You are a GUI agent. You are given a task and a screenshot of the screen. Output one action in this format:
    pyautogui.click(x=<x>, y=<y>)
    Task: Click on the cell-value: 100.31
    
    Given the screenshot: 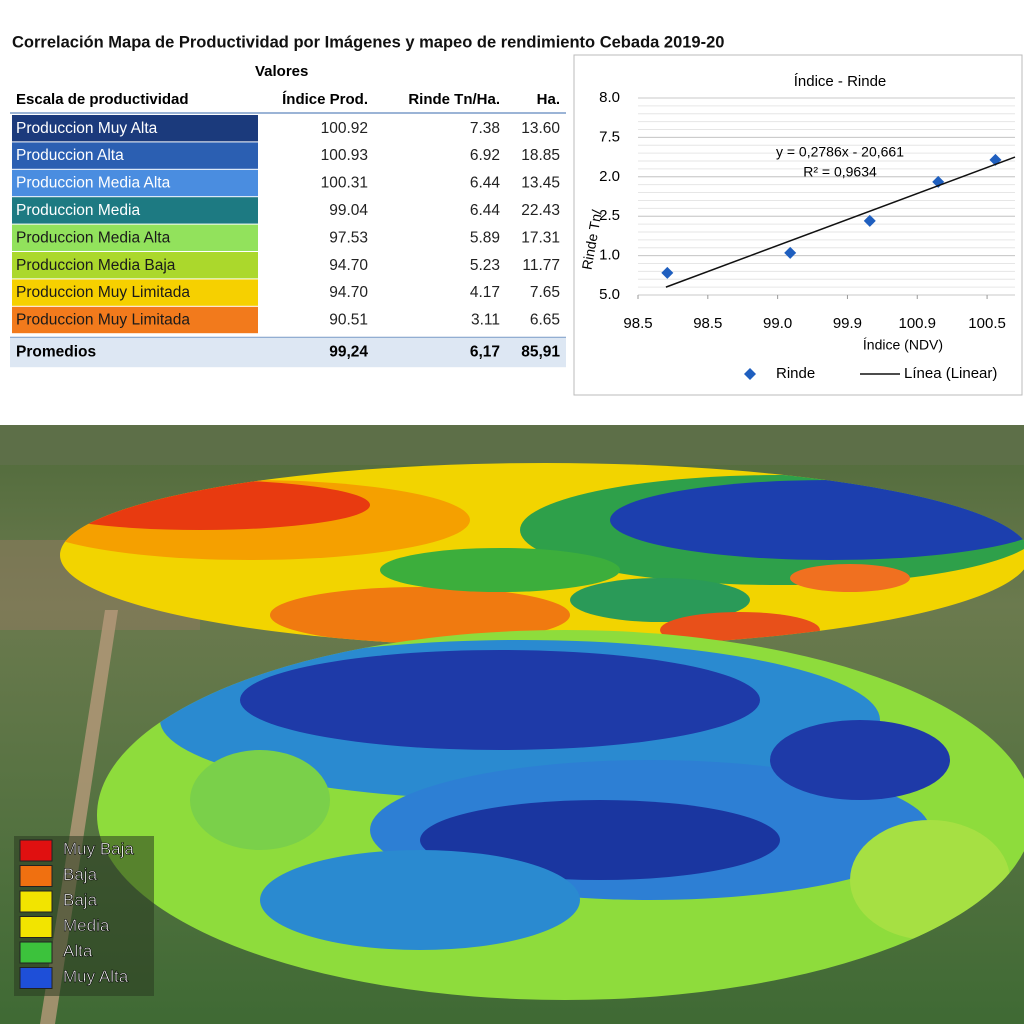 What is the action you would take?
    pyautogui.click(x=344, y=183)
    